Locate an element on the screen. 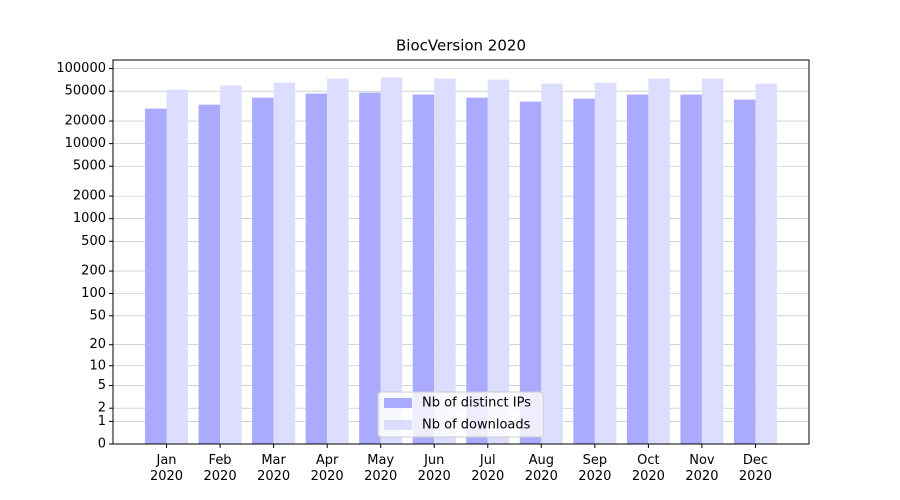 Image resolution: width=900 pixels, height=500 pixels. x-tick-label: May 2020 is located at coordinates (381, 468).